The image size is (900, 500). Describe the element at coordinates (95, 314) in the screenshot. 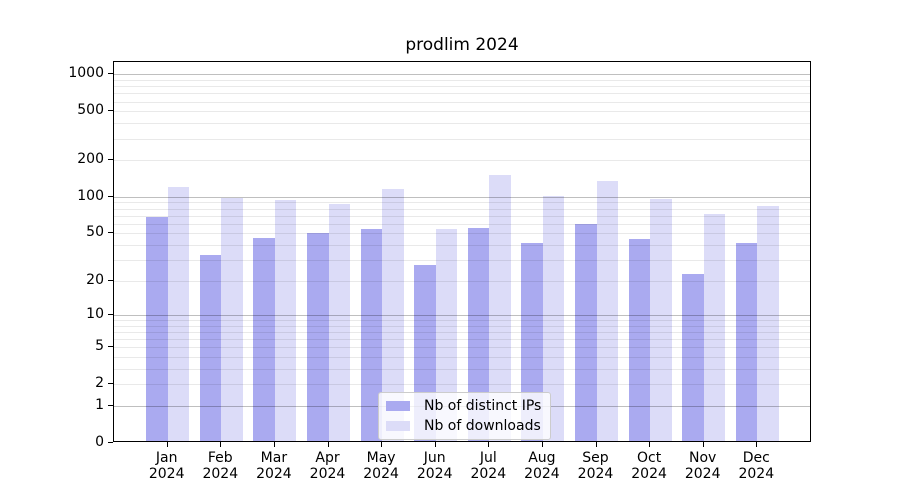

I see `ytick-label-10: 10` at that location.